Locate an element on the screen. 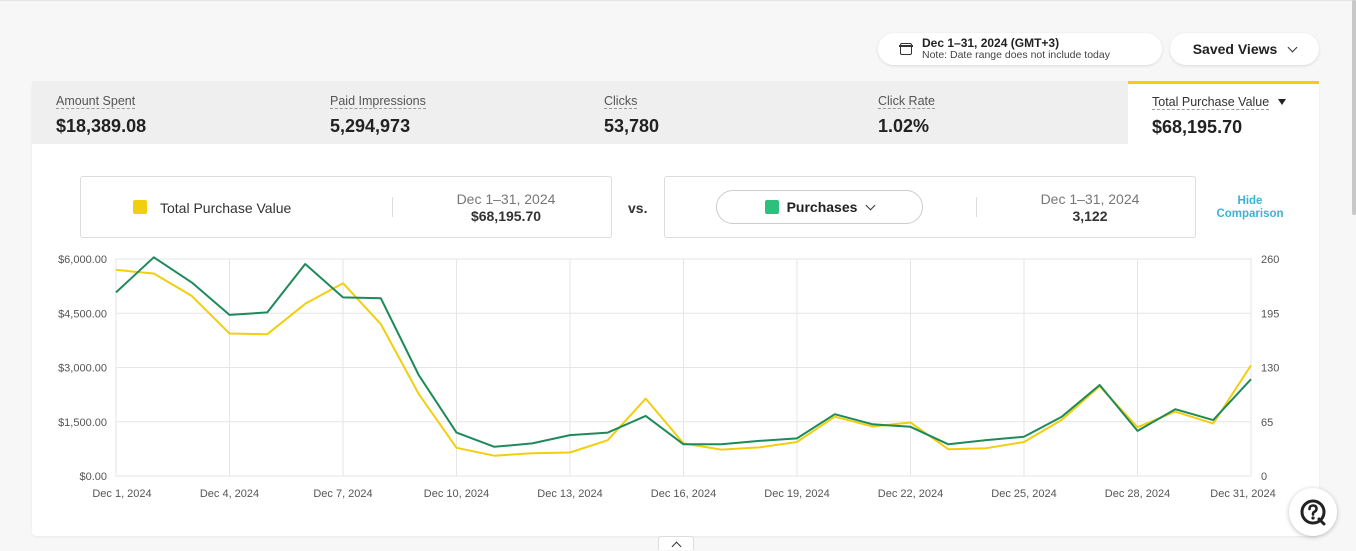  y-right-tick-label: 195 is located at coordinates (1270, 314).